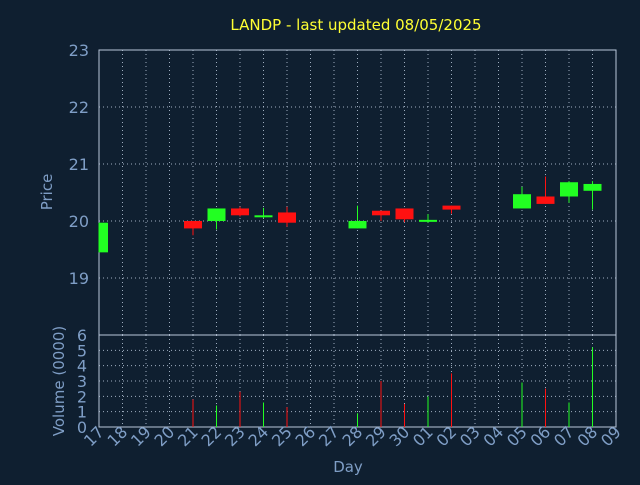 This screenshot has width=640, height=485. I want to click on price-tick-label: 23, so click(79, 50).